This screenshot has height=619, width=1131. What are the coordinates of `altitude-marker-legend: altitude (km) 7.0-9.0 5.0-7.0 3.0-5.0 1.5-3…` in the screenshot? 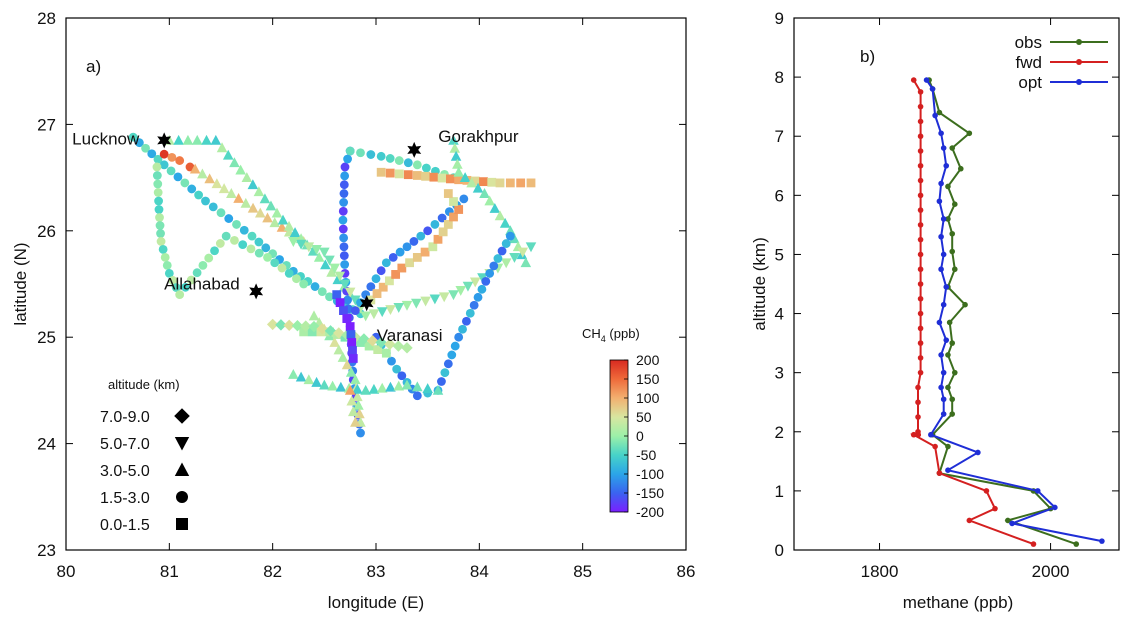 It's located at (145, 455).